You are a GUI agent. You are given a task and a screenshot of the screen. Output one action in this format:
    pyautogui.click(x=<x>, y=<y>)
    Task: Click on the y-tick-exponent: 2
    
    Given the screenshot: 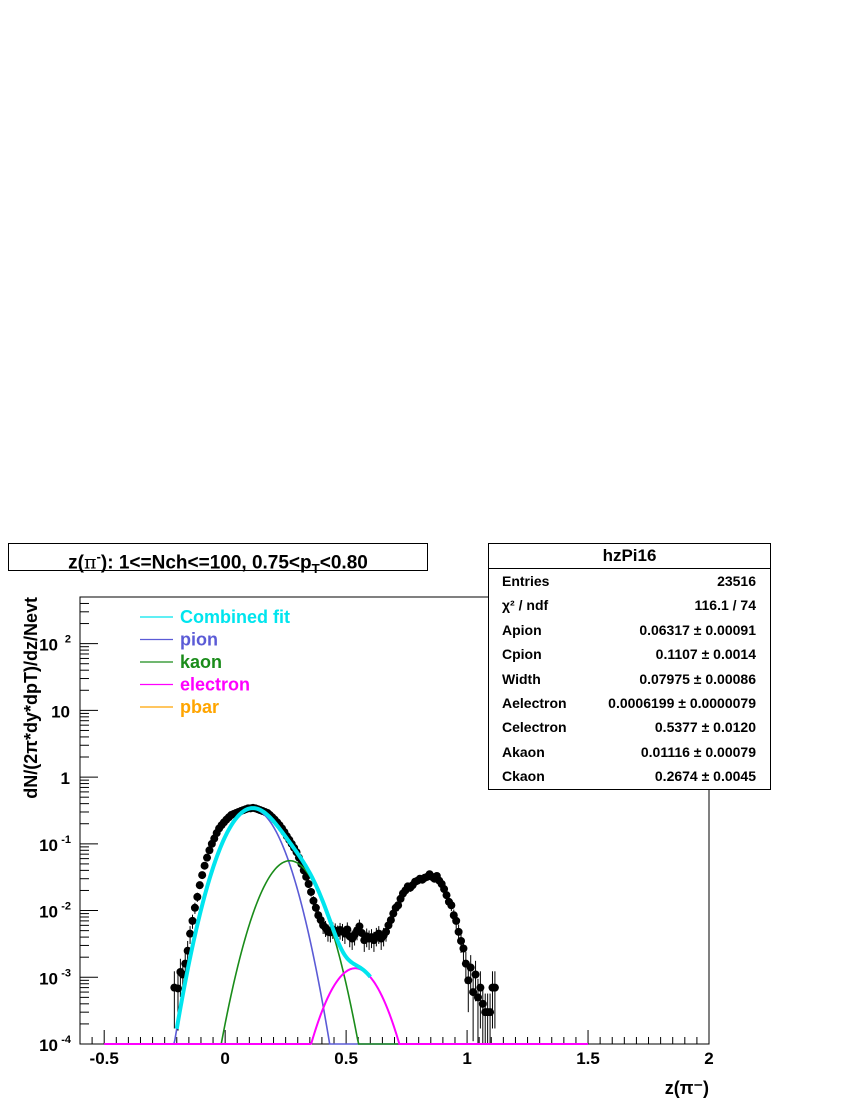 What is the action you would take?
    pyautogui.click(x=68, y=640)
    